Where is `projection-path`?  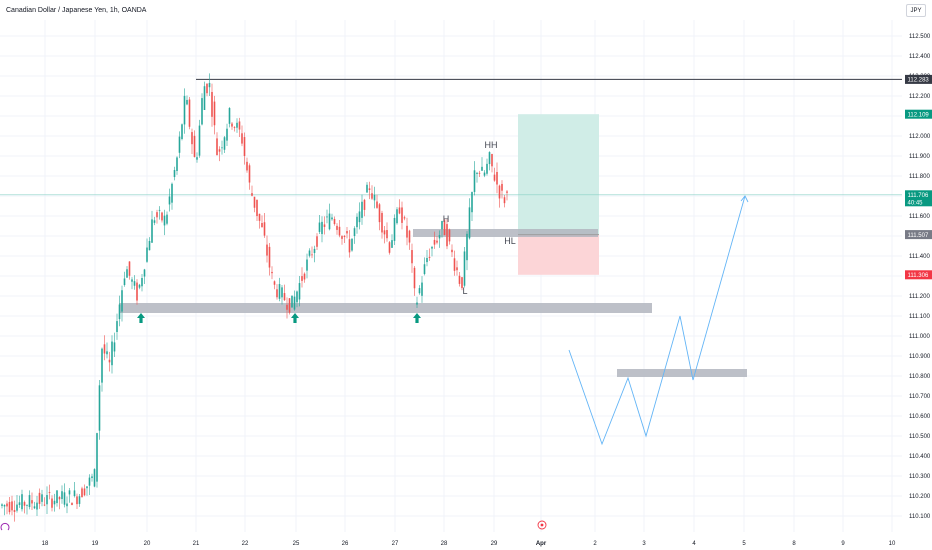
projection-path is located at coordinates (657, 320).